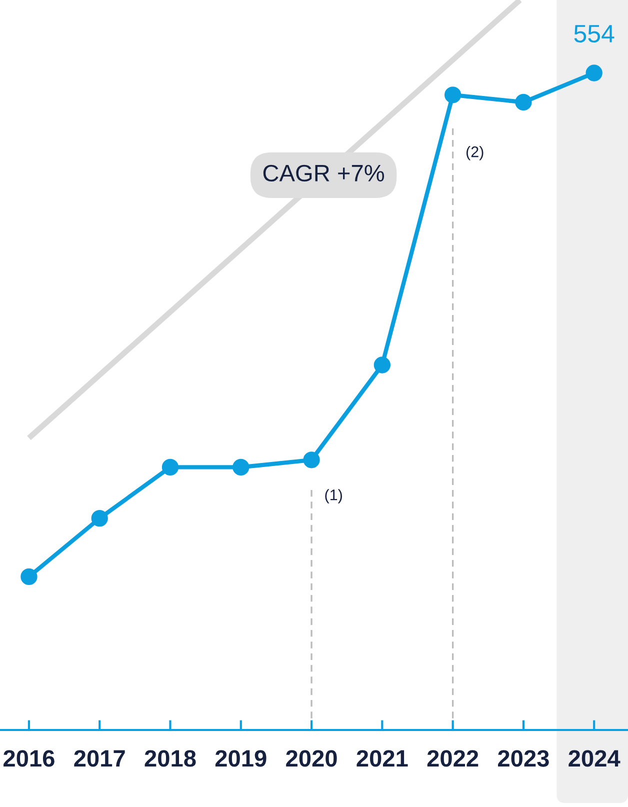 This screenshot has height=807, width=628. I want to click on annotation: (1), so click(333, 496).